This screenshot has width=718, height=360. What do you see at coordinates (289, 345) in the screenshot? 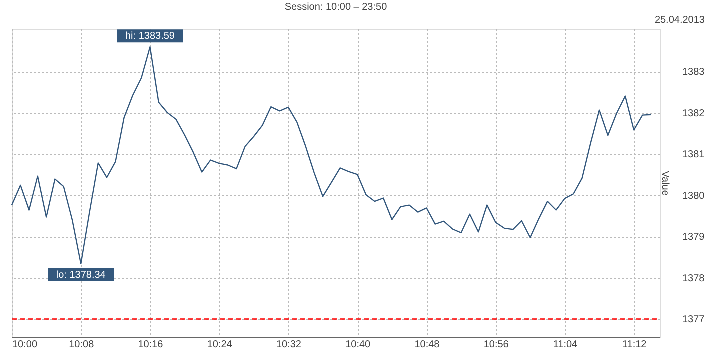
I see `x-tick-label: 10:32` at bounding box center [289, 345].